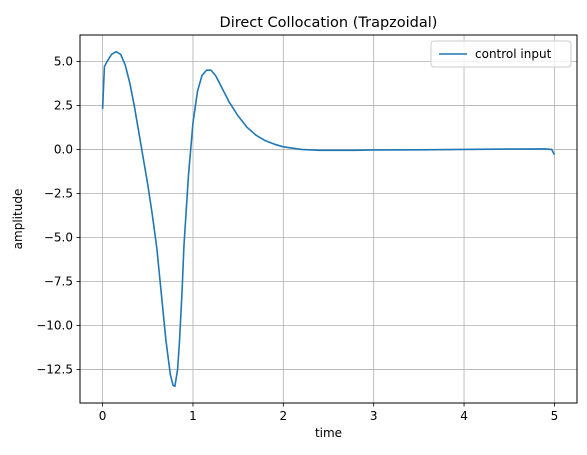  What do you see at coordinates (63, 62) in the screenshot?
I see `y-tick-label: 5.0` at bounding box center [63, 62].